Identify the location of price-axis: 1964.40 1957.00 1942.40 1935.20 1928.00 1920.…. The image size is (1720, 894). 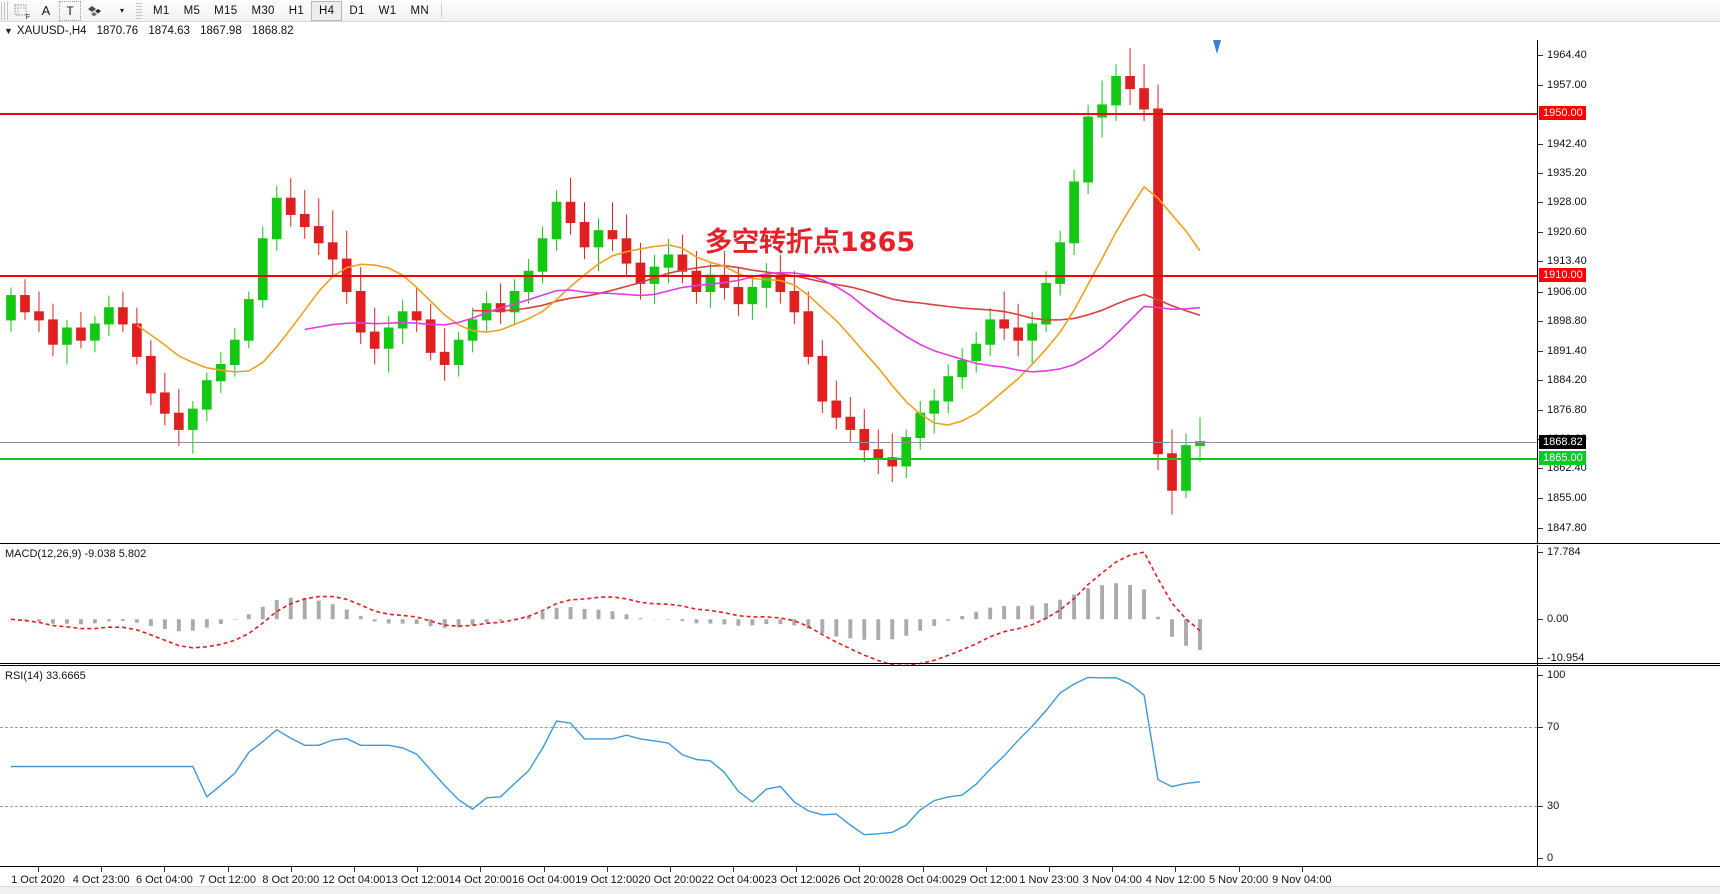
(1628, 291).